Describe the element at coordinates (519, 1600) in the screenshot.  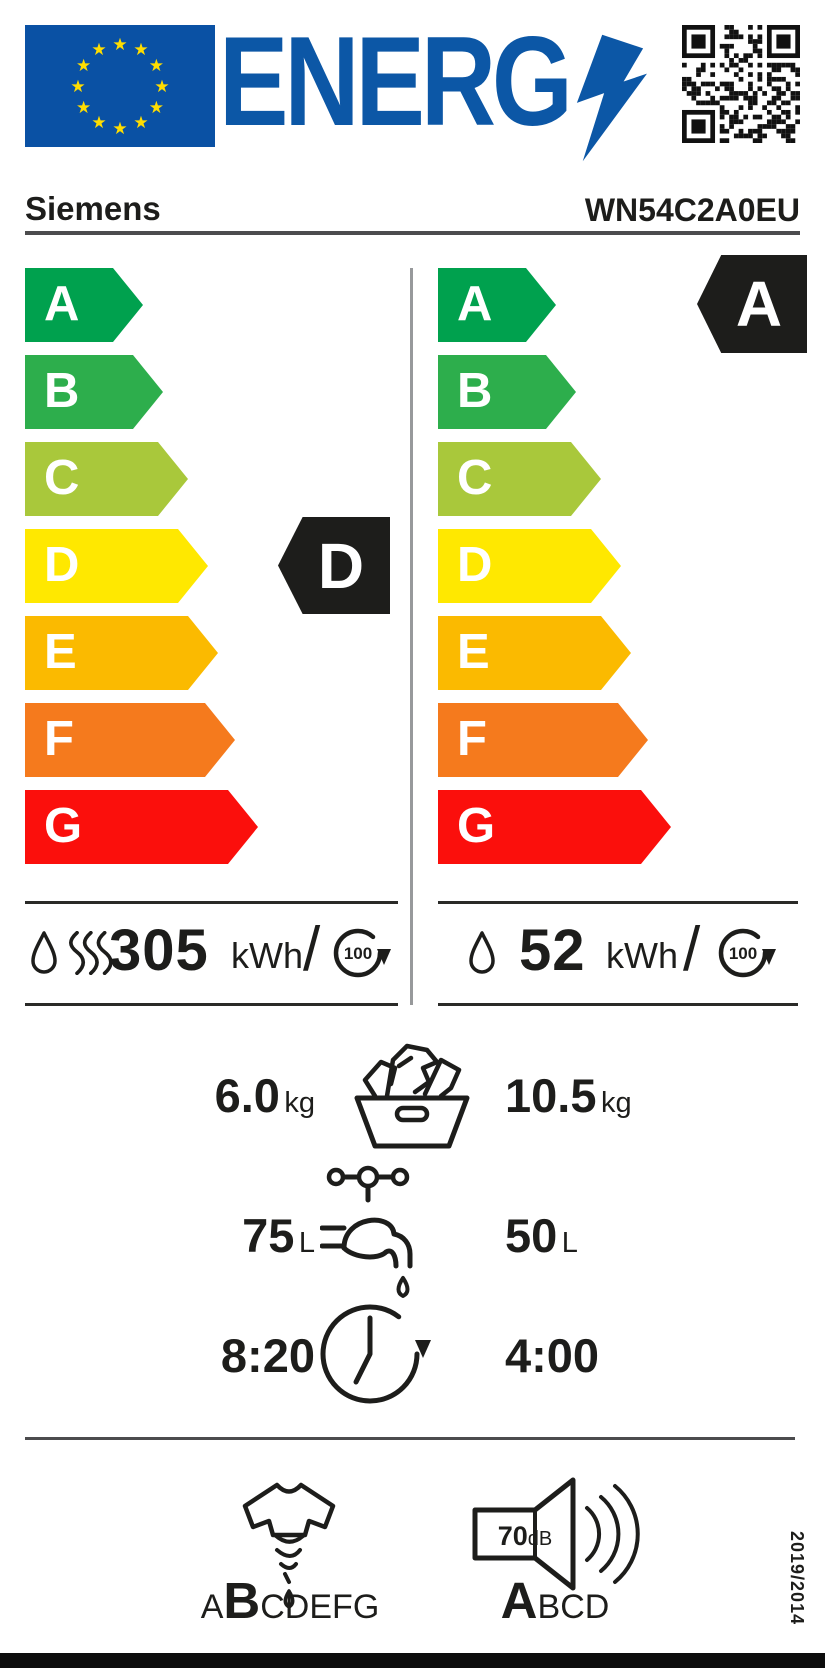
I see `class-letter-a-highlight: A` at that location.